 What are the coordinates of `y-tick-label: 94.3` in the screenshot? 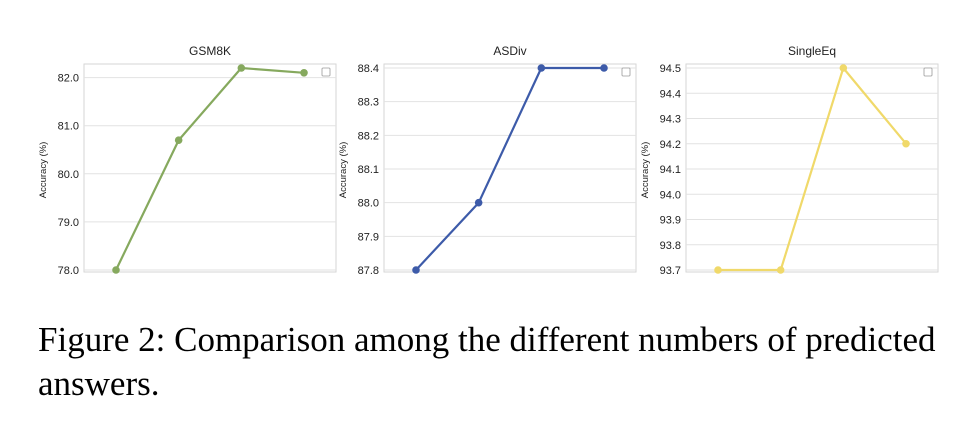 It's located at (670, 120).